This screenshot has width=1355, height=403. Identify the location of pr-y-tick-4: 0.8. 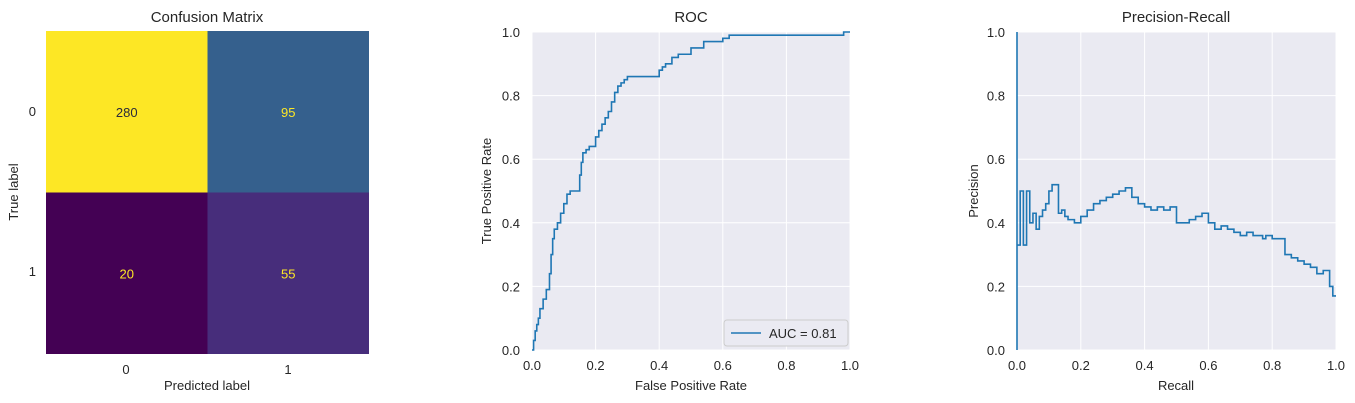
(996, 96).